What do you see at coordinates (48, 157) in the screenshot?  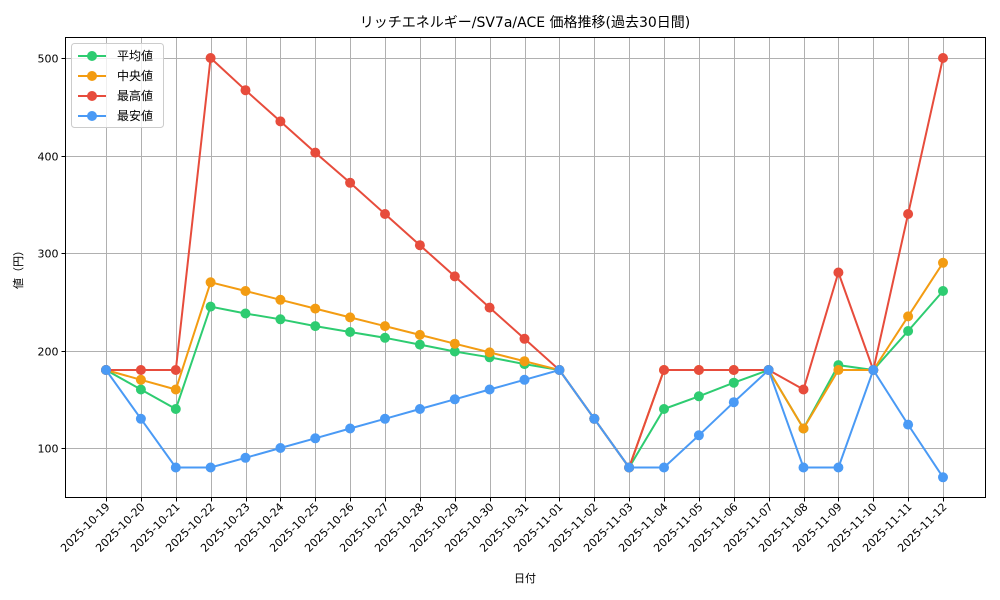 I see `y-tick-label: 400` at bounding box center [48, 157].